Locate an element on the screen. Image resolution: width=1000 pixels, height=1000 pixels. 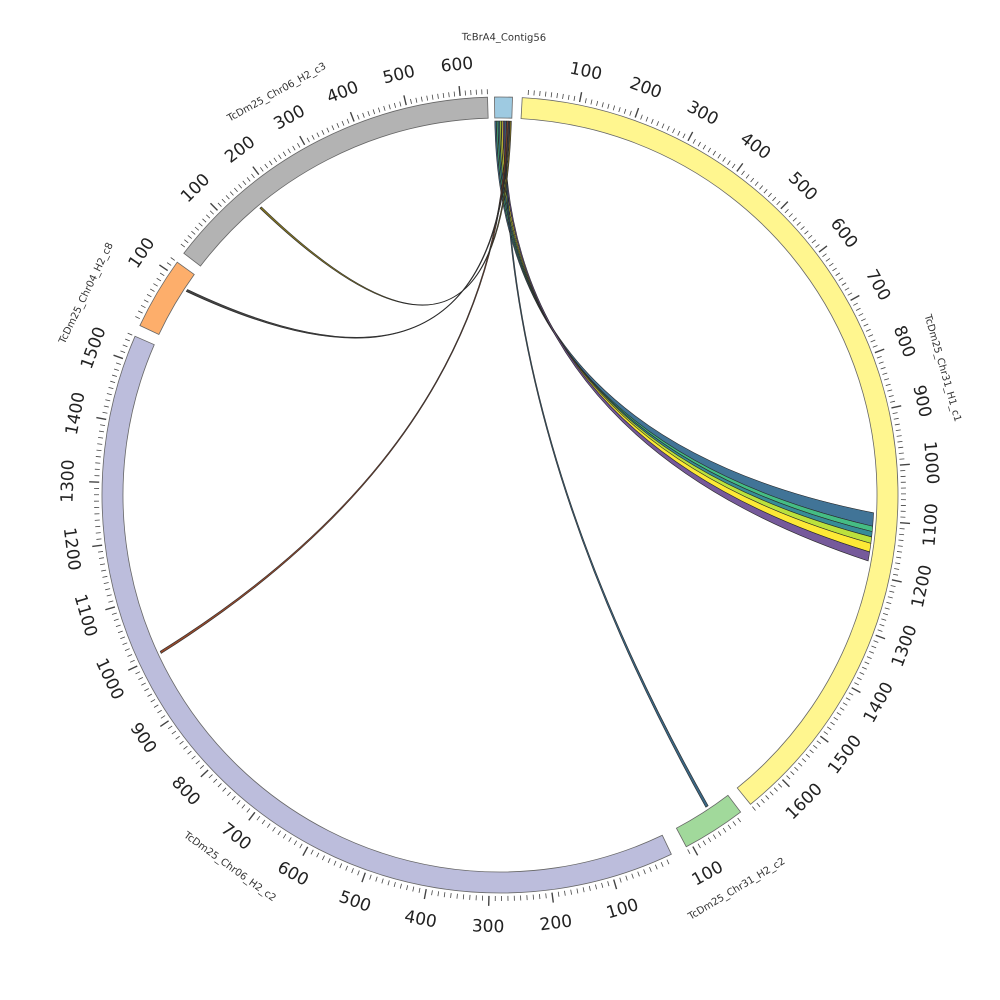
segment-tcdm25-chr06-h2-c3 is located at coordinates (336, 181).